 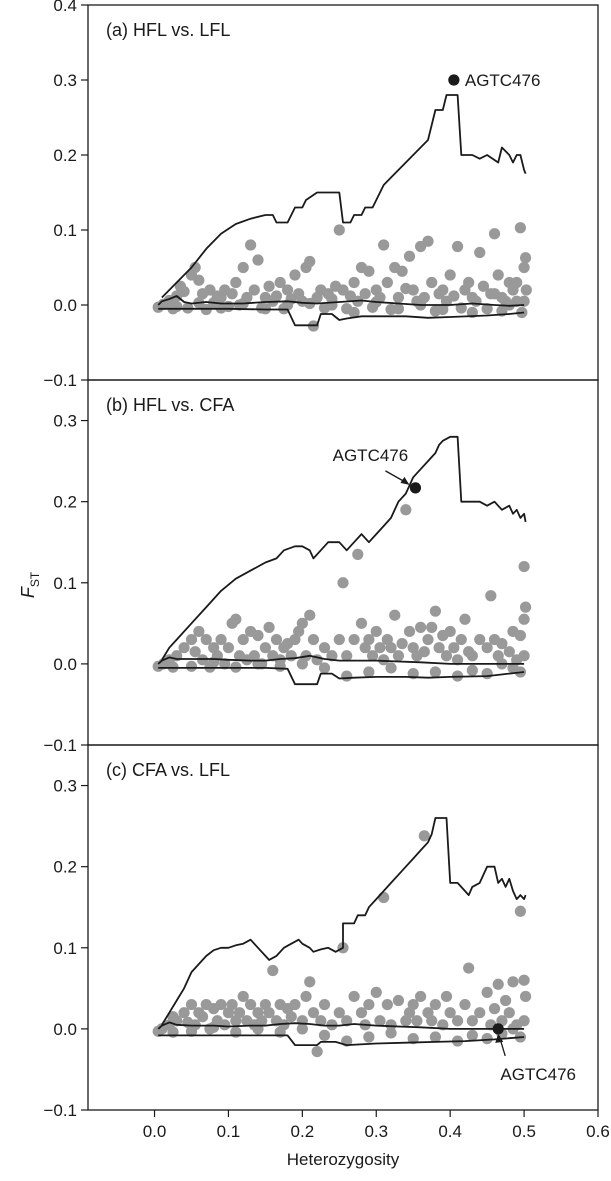 I want to click on x-tick-label: 0.2, so click(x=303, y=1131).